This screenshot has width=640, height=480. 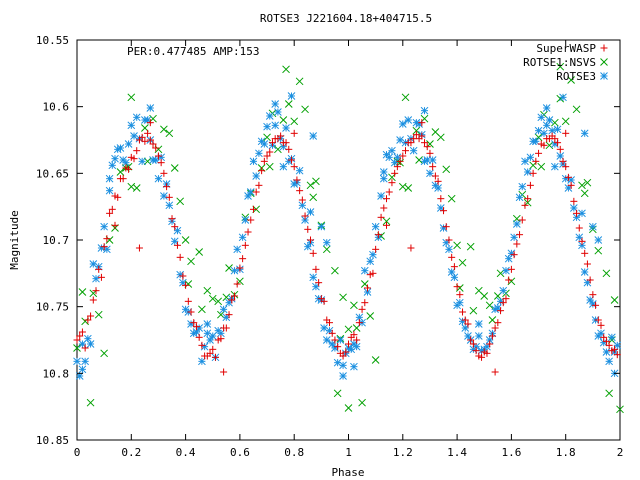 I want to click on y-tick-label: 10.55, so click(x=52, y=40).